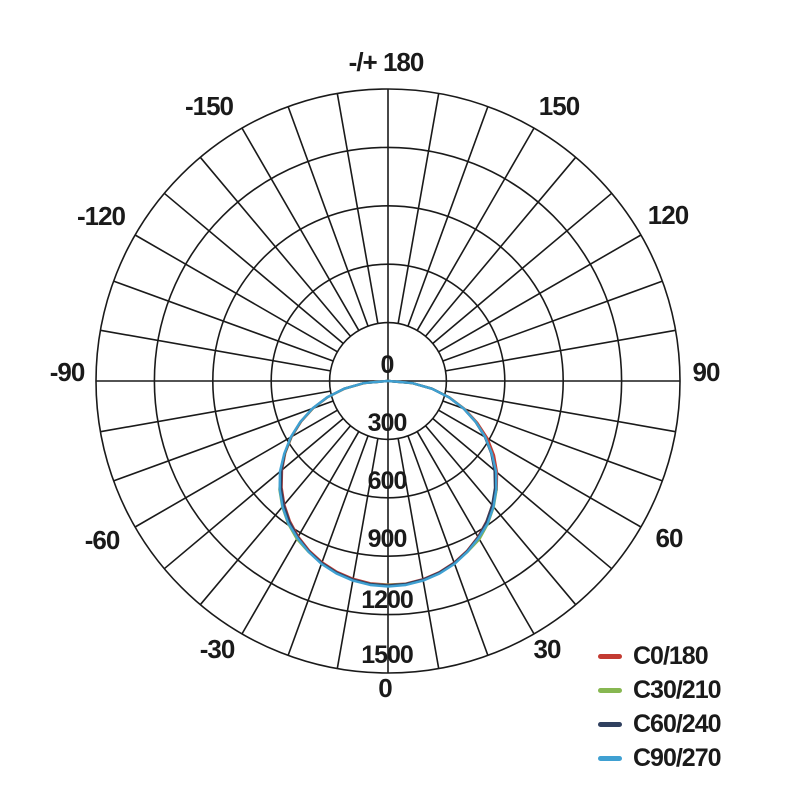 The width and height of the screenshot is (800, 800). What do you see at coordinates (102, 540) in the screenshot?
I see `angle-label--60: -60` at bounding box center [102, 540].